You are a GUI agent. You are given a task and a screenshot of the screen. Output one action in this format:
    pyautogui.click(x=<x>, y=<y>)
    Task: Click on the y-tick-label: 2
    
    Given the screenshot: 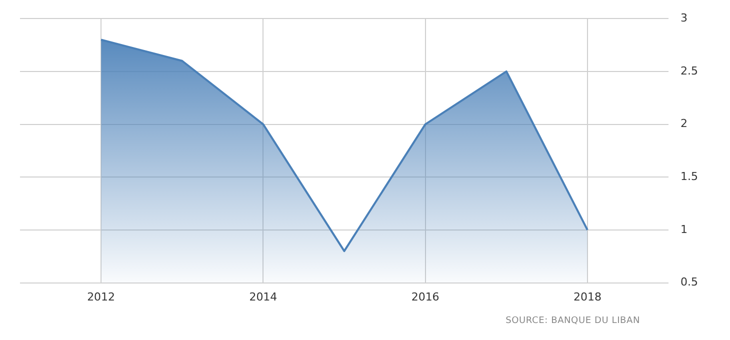 What is the action you would take?
    pyautogui.click(x=684, y=123)
    